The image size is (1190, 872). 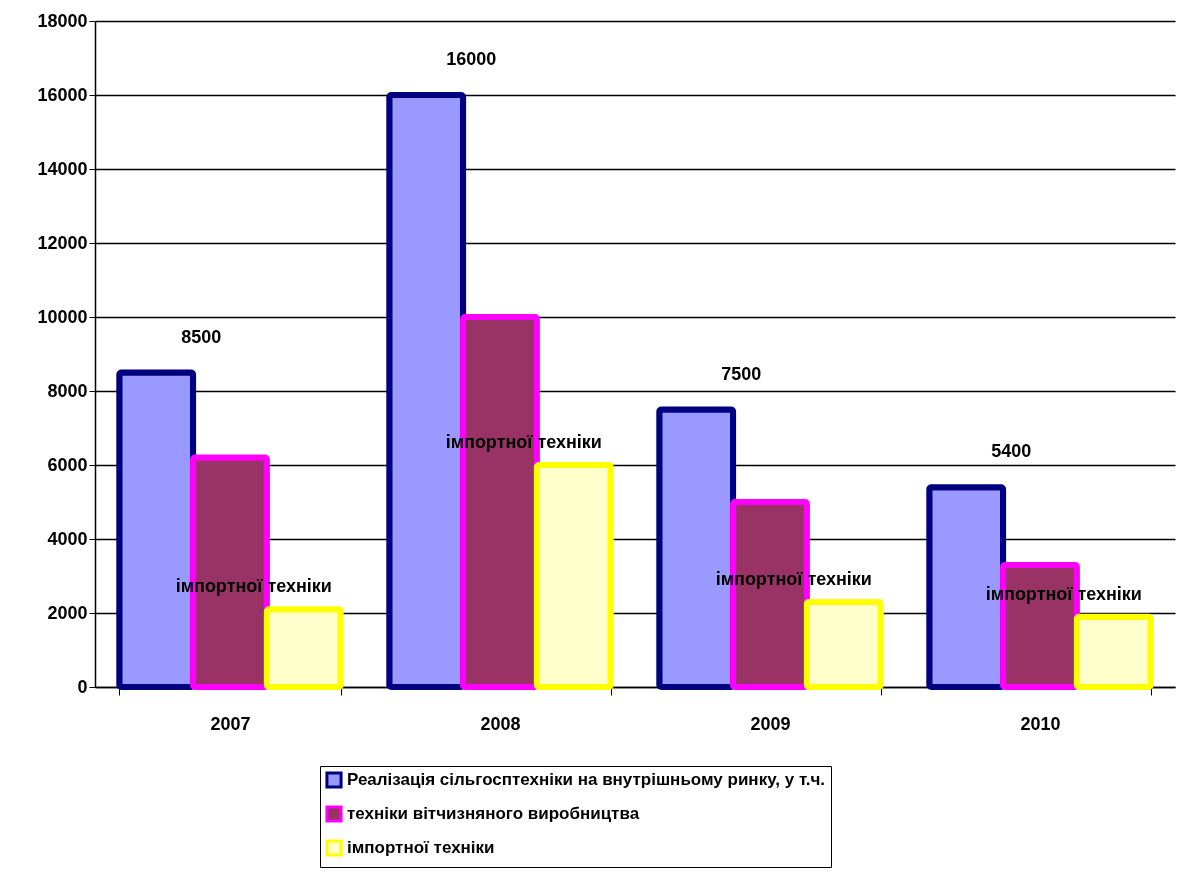 What do you see at coordinates (62, 316) in the screenshot?
I see `y-tick-label: 10000` at bounding box center [62, 316].